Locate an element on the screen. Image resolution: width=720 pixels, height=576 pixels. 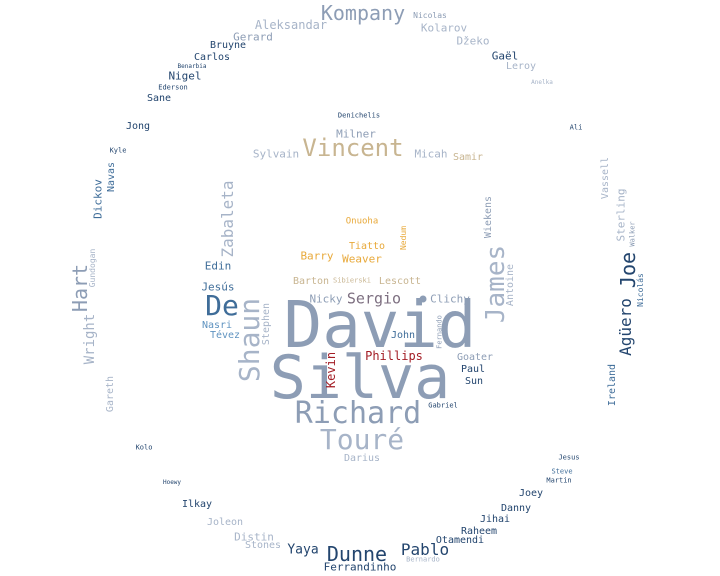
word-sane: Sane is located at coordinates (159, 98).